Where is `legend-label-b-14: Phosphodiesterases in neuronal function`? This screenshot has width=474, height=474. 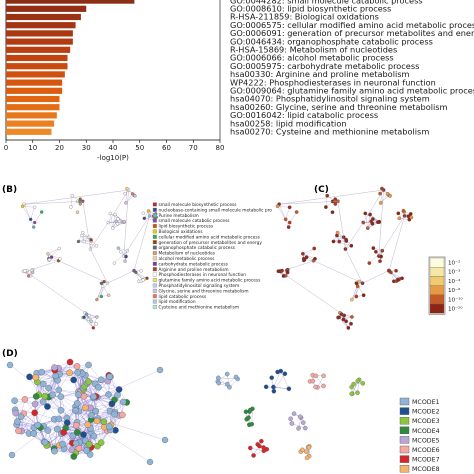
legend-label-b-14: Phosphodiesterases in neuronal function is located at coordinates (203, 275).